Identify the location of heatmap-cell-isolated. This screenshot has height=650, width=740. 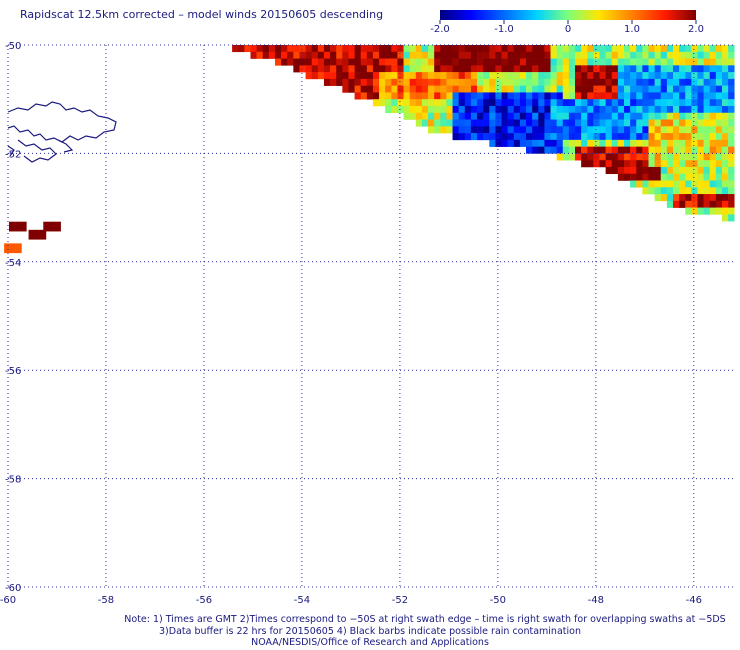
(13, 248).